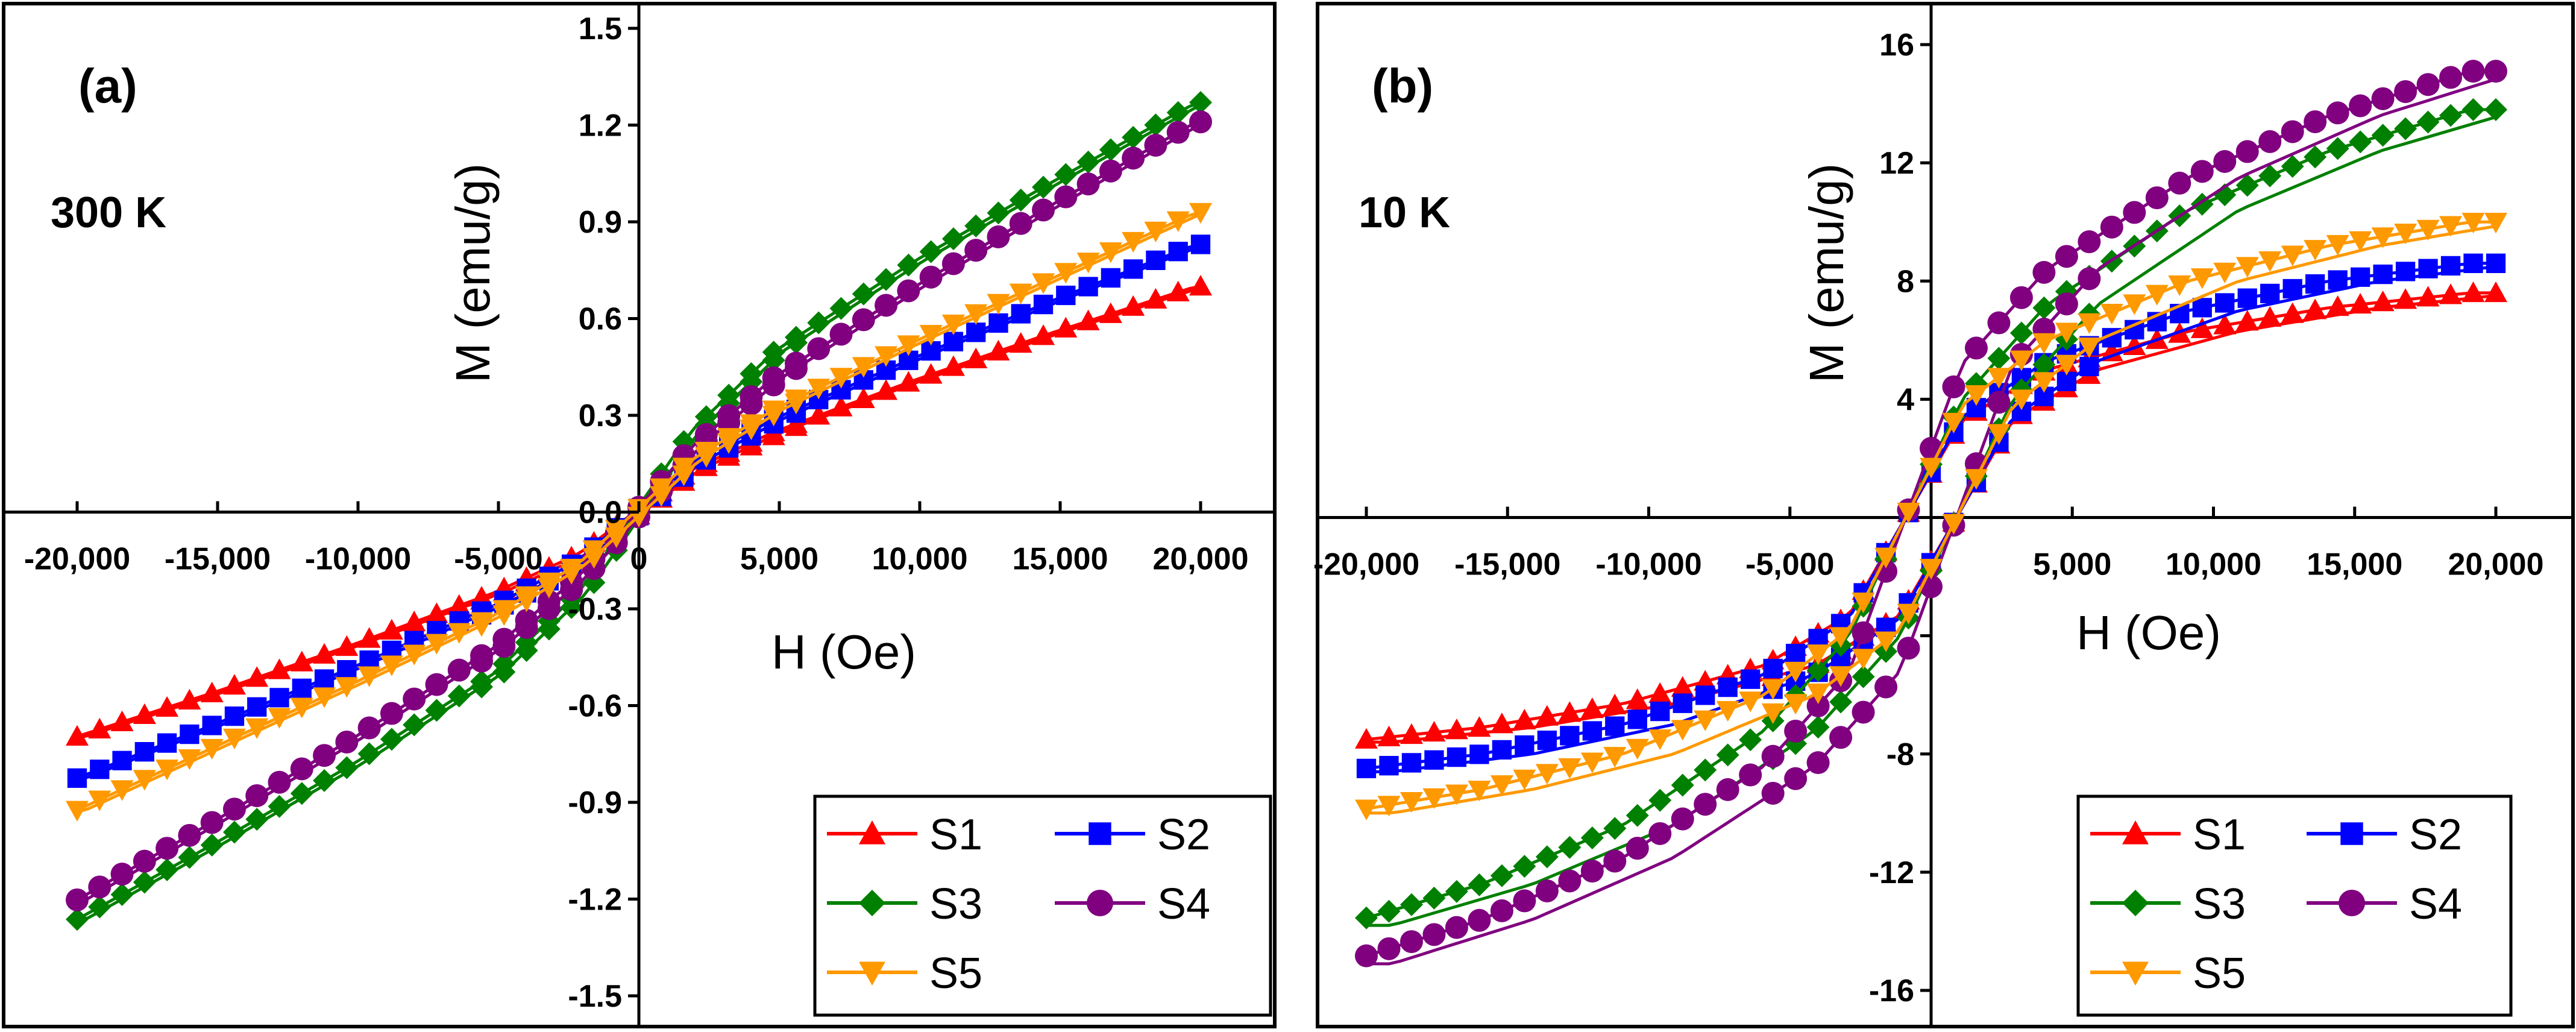 The width and height of the screenshot is (2576, 1032). I want to click on chart-0-temperature-label: 300 K, so click(108, 213).